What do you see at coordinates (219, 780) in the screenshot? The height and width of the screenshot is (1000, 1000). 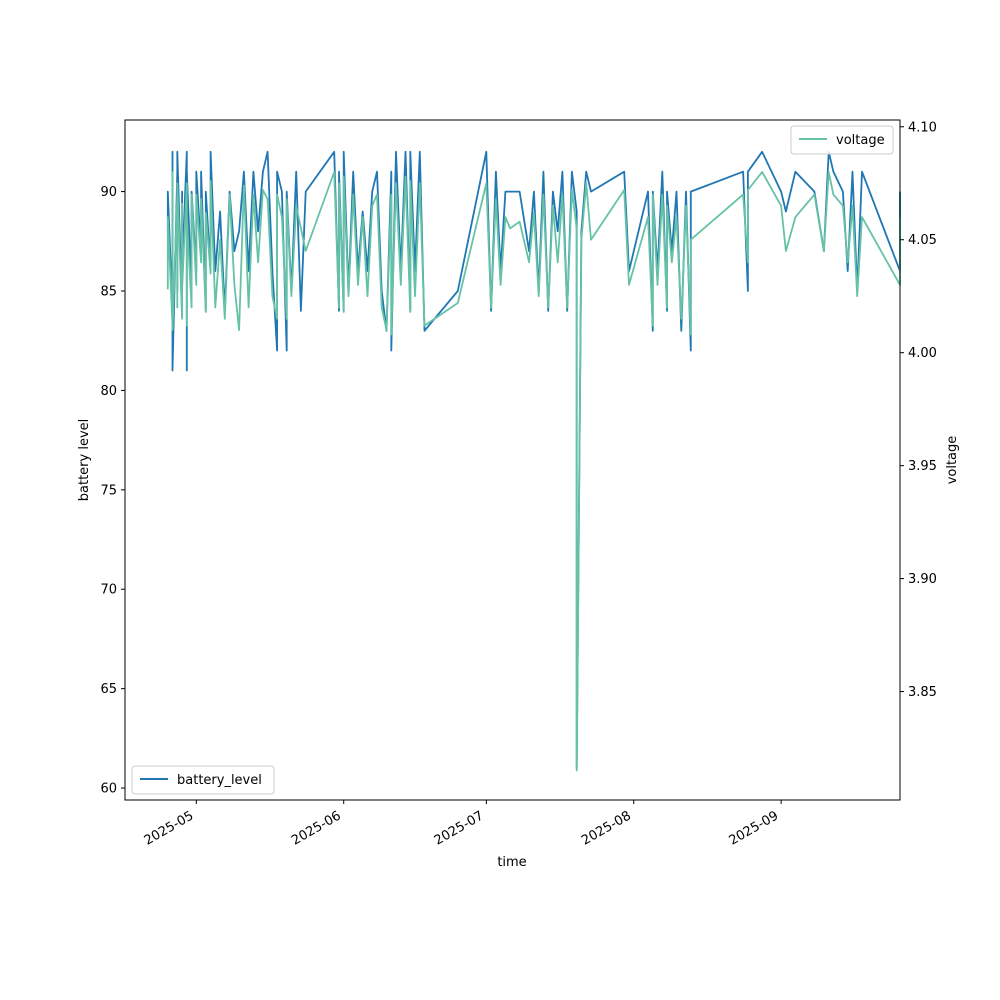 I see `legend-left-label: battery_level` at bounding box center [219, 780].